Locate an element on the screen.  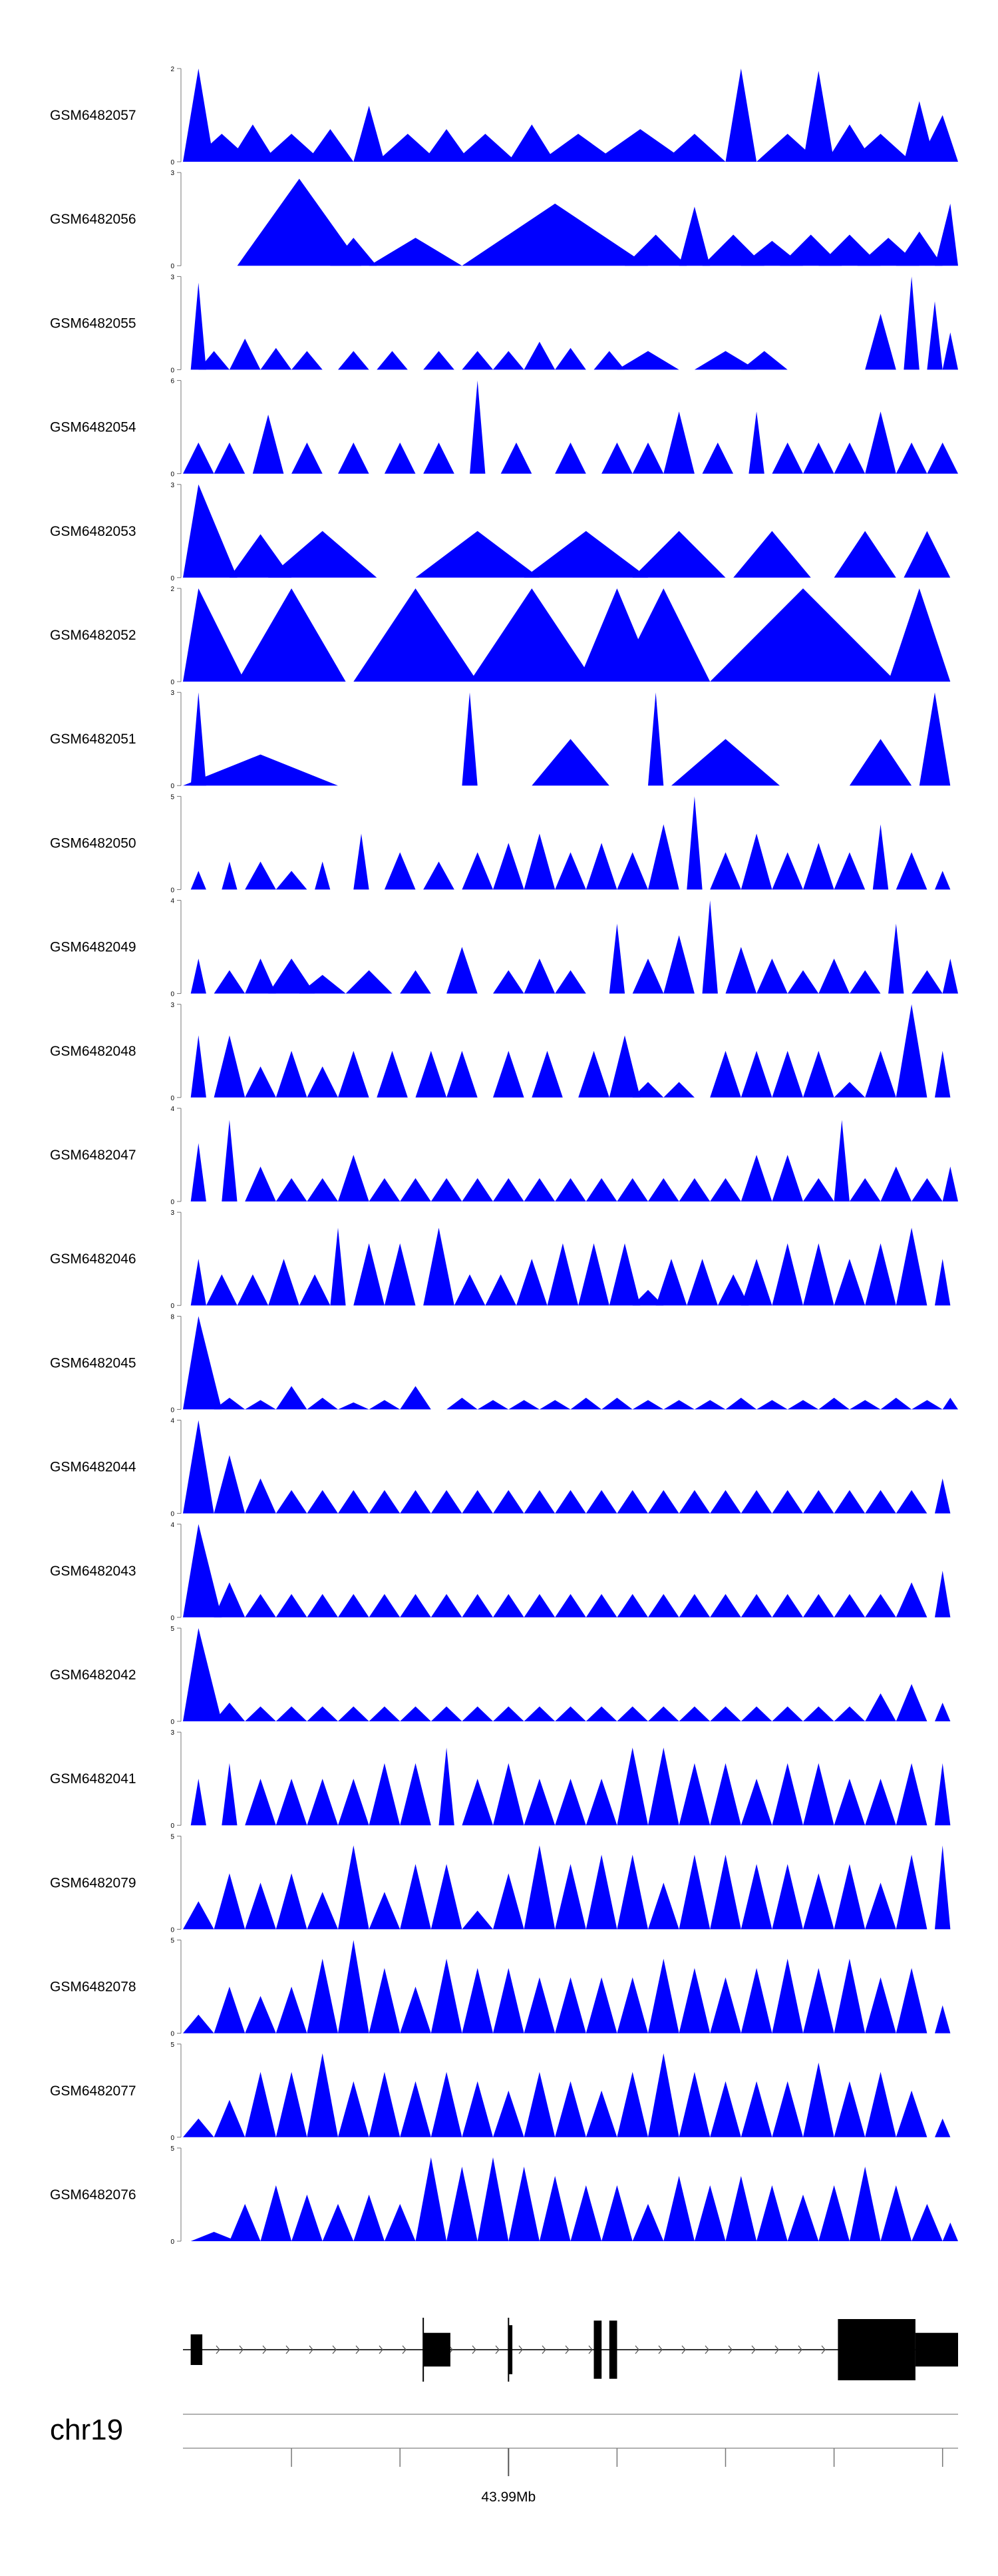
track-label: GSM6482042 is located at coordinates (93, 1675).